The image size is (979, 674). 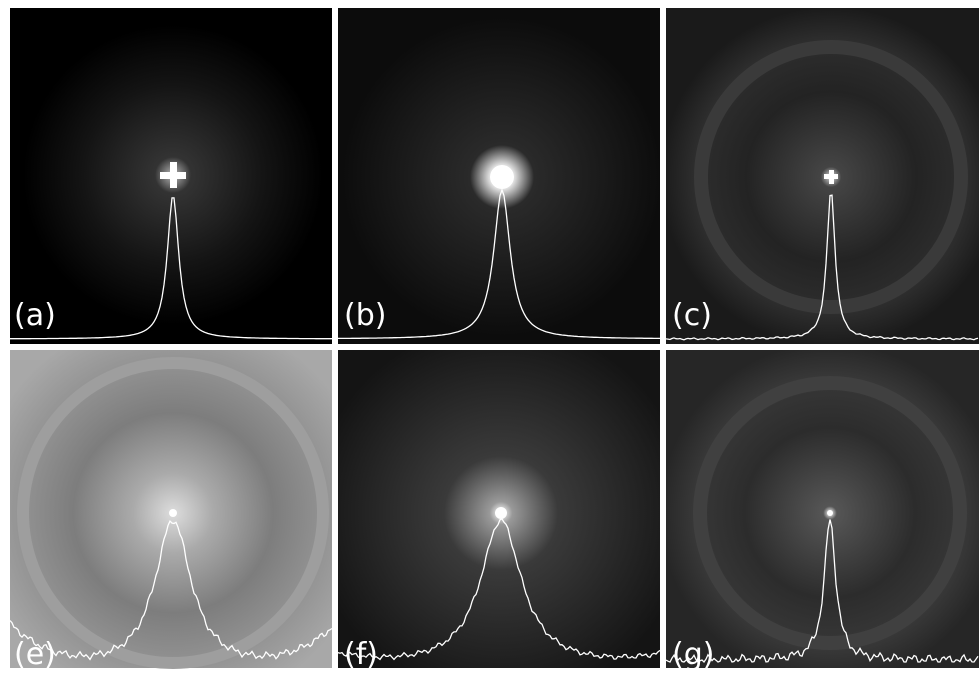 What do you see at coordinates (361, 654) in the screenshot?
I see `panel-label: (f)` at bounding box center [361, 654].